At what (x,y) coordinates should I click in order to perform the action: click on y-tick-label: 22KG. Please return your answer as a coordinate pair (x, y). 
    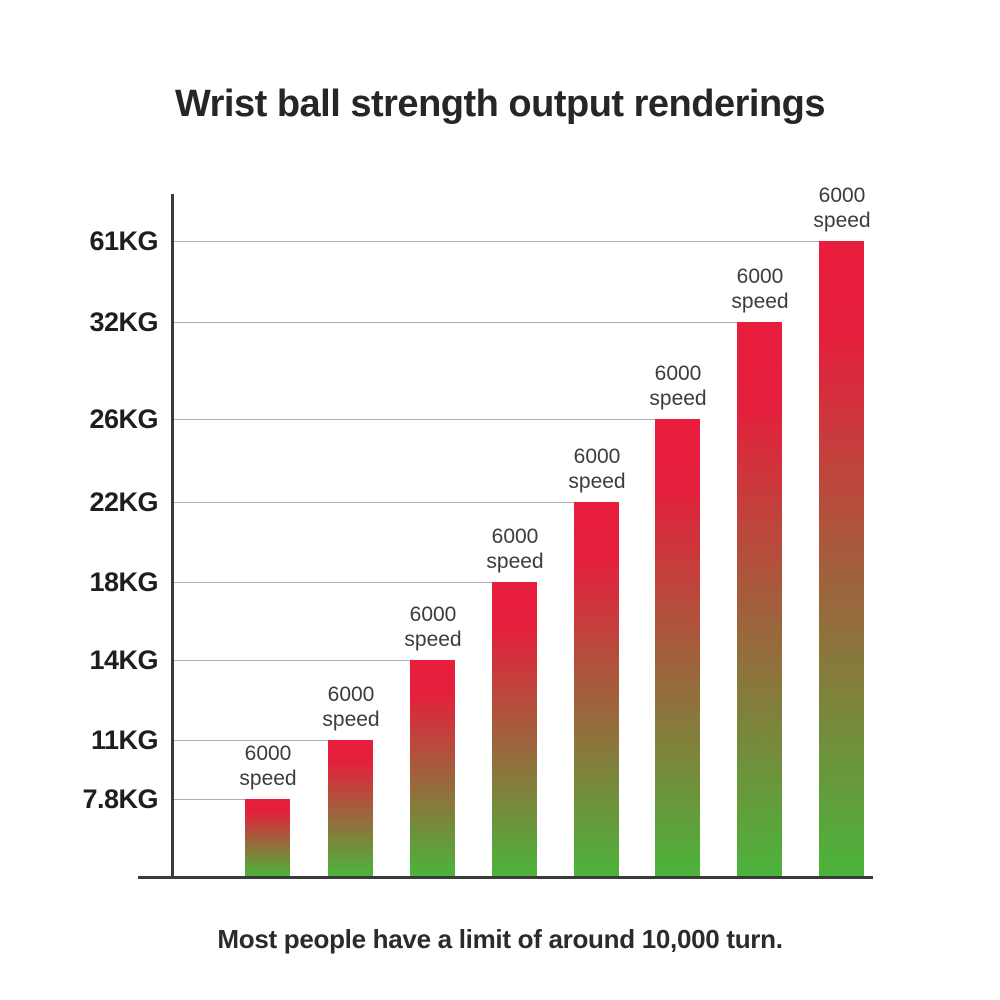
    Looking at the image, I should click on (123, 502).